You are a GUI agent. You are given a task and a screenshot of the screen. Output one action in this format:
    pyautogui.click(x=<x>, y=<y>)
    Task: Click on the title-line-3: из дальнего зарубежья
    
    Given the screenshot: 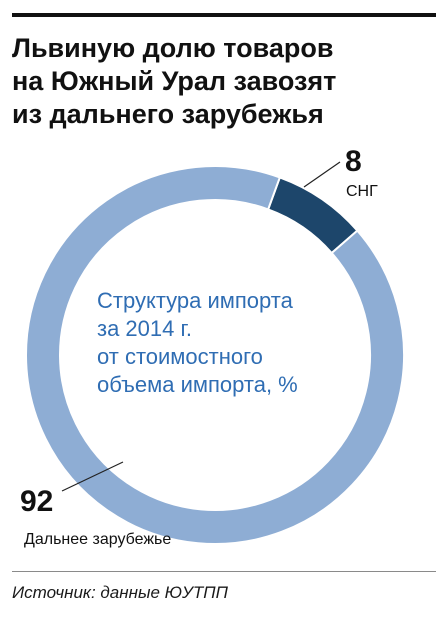 What is the action you would take?
    pyautogui.click(x=168, y=114)
    